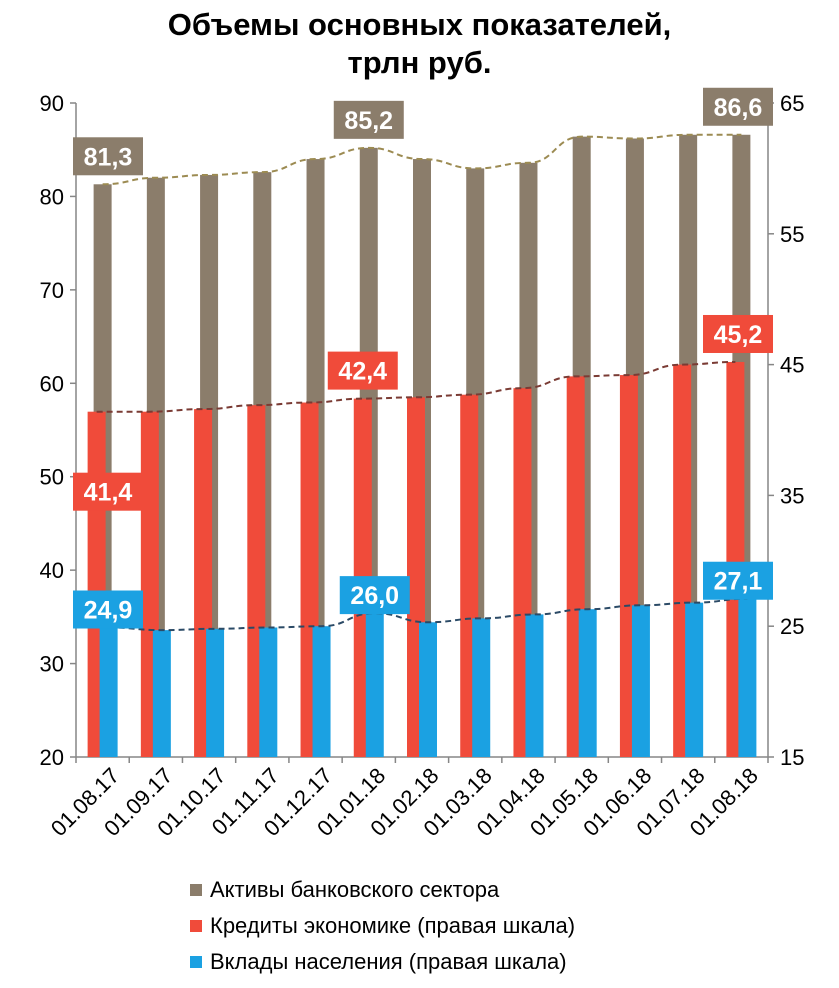 The image size is (839, 988). Describe the element at coordinates (419, 44) in the screenshot. I see `chart-title: Объемы основных показателей, трлн руб.` at that location.